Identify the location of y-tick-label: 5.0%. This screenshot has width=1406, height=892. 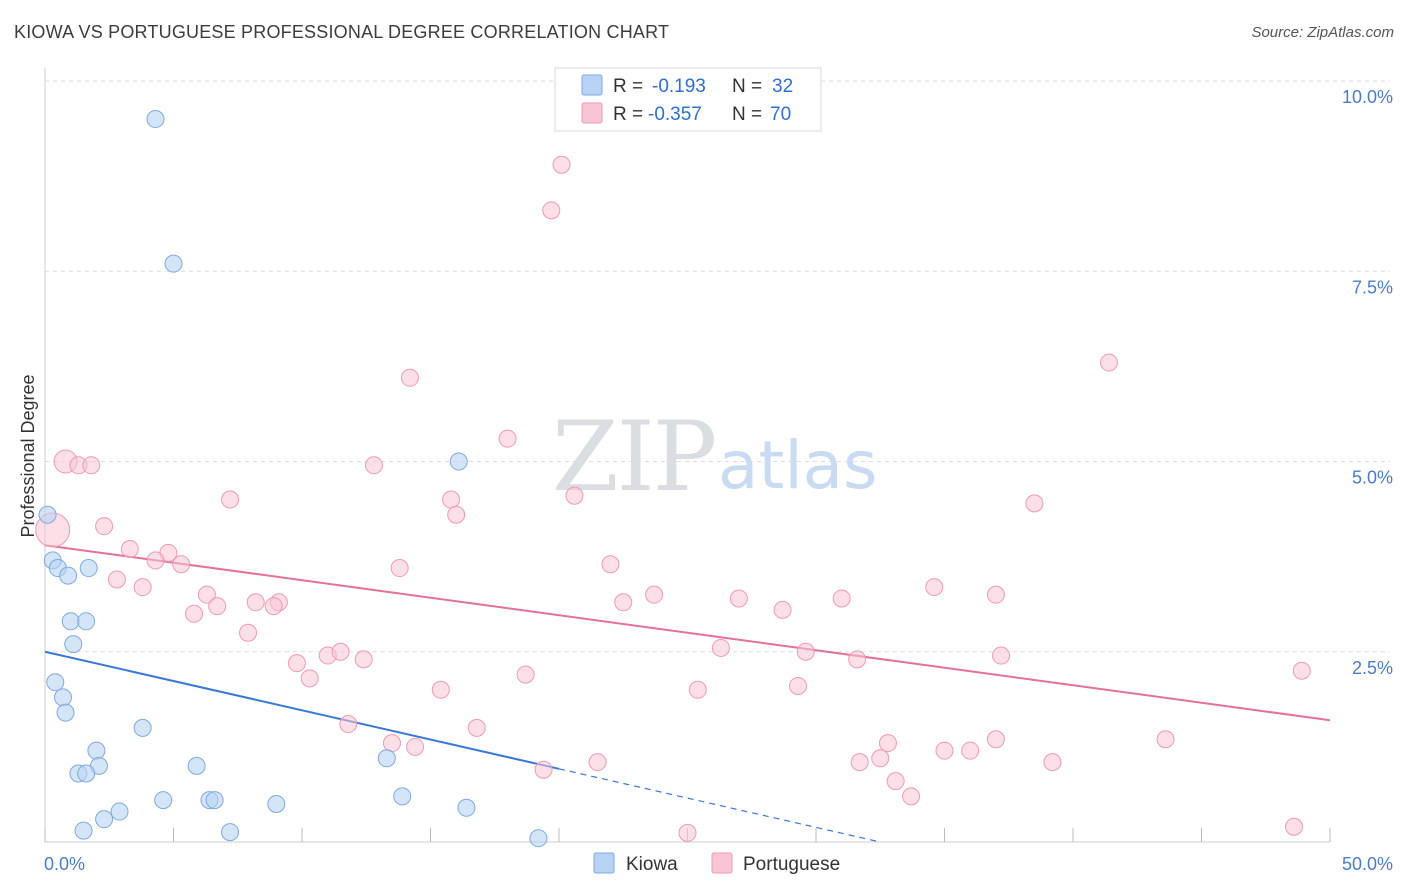
(1372, 478).